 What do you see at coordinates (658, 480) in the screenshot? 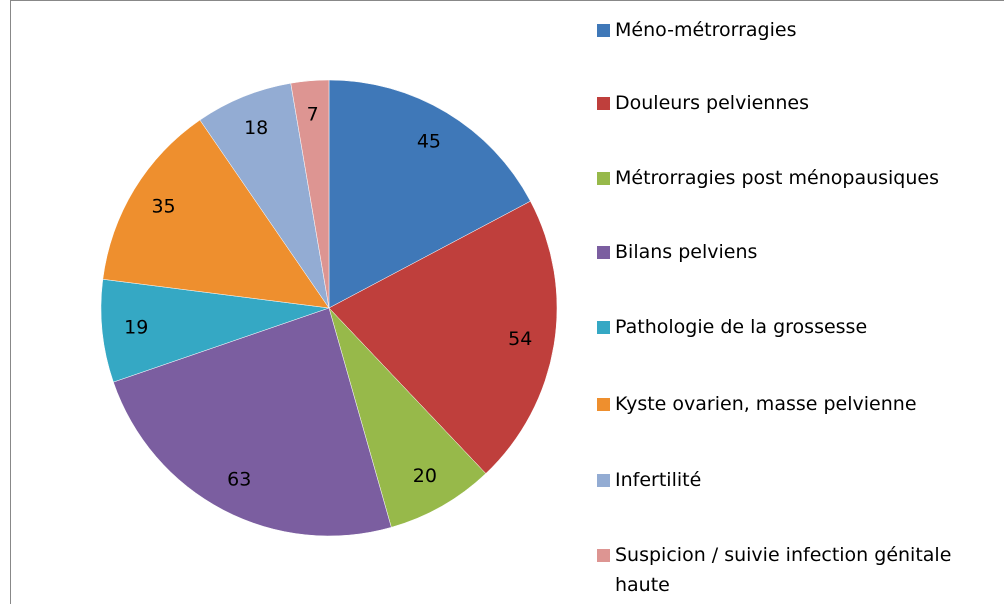
I see `legend-label: Infertilité` at bounding box center [658, 480].